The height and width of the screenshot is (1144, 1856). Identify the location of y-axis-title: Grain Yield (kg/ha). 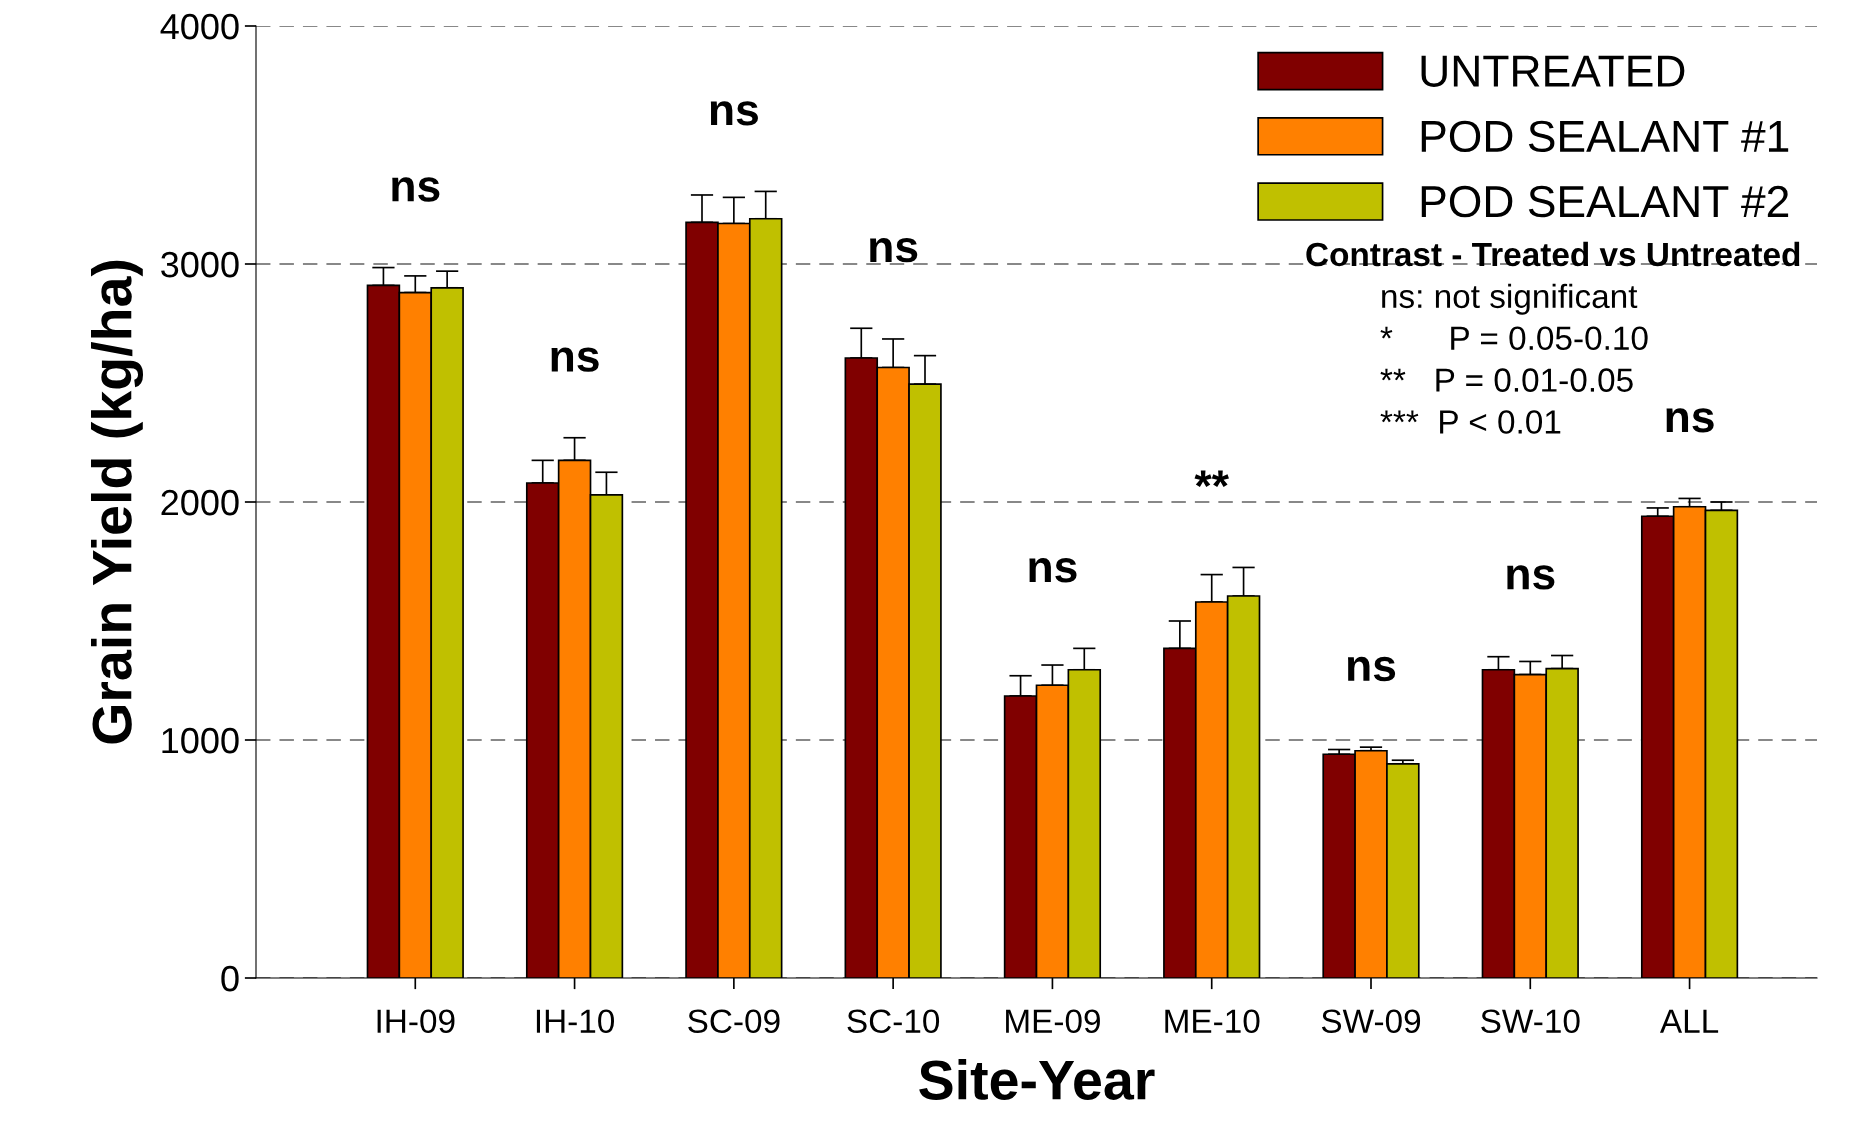
(117, 502).